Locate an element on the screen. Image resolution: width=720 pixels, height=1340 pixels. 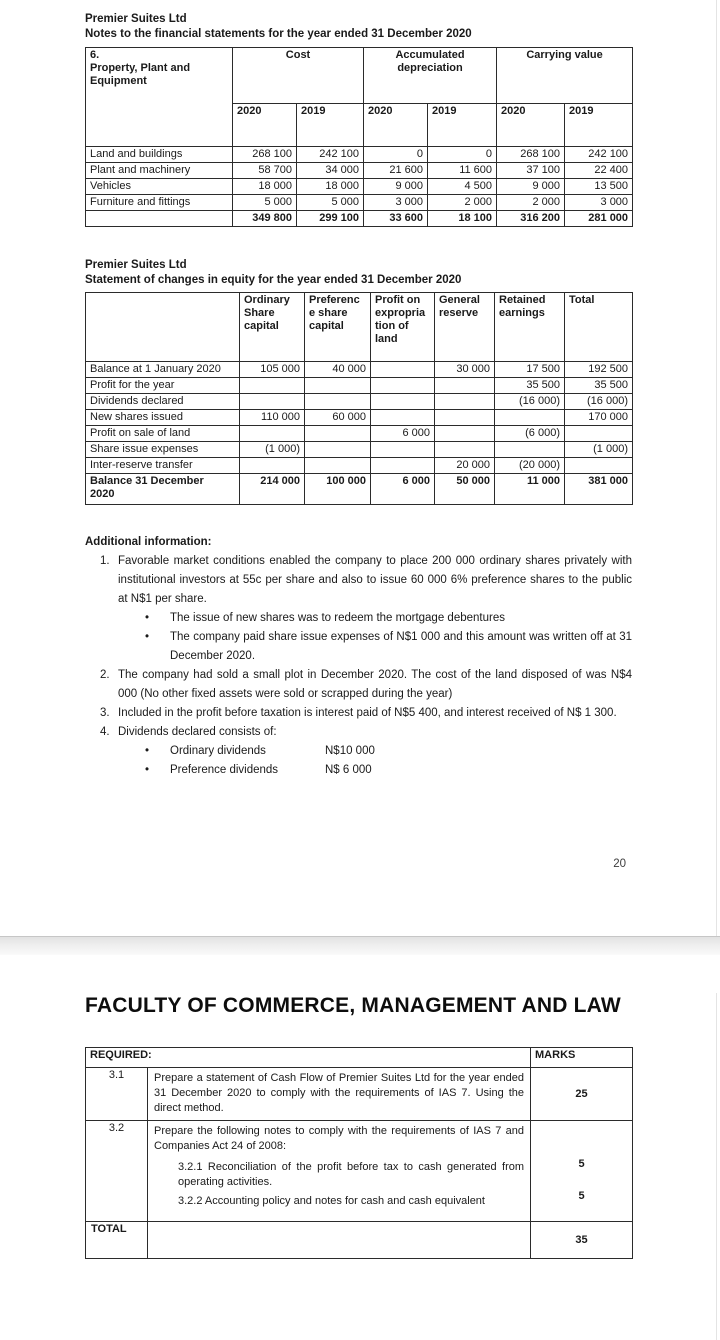
list-item-number: 3. is located at coordinates (105, 713).